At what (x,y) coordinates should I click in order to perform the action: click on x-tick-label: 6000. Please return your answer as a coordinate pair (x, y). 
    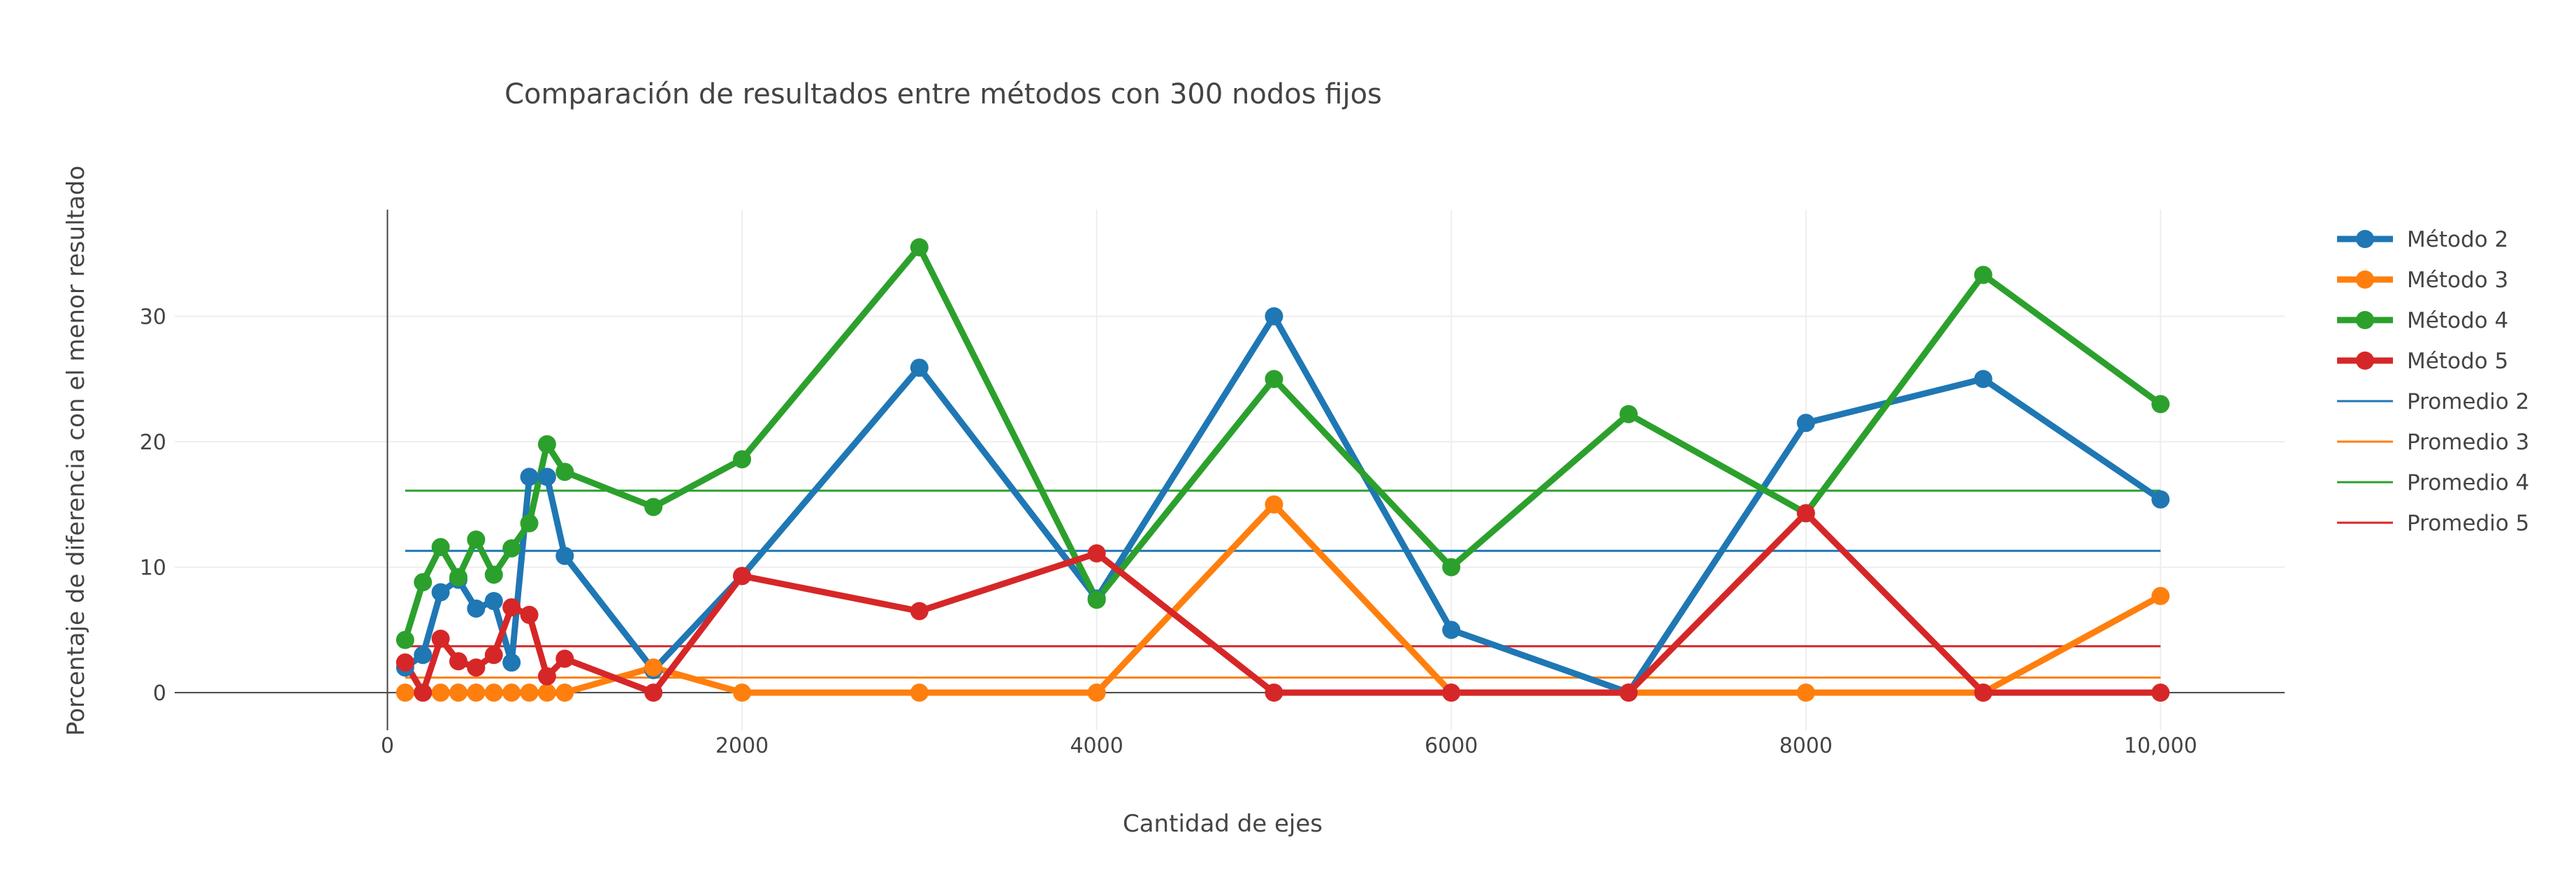
    Looking at the image, I should click on (1451, 746).